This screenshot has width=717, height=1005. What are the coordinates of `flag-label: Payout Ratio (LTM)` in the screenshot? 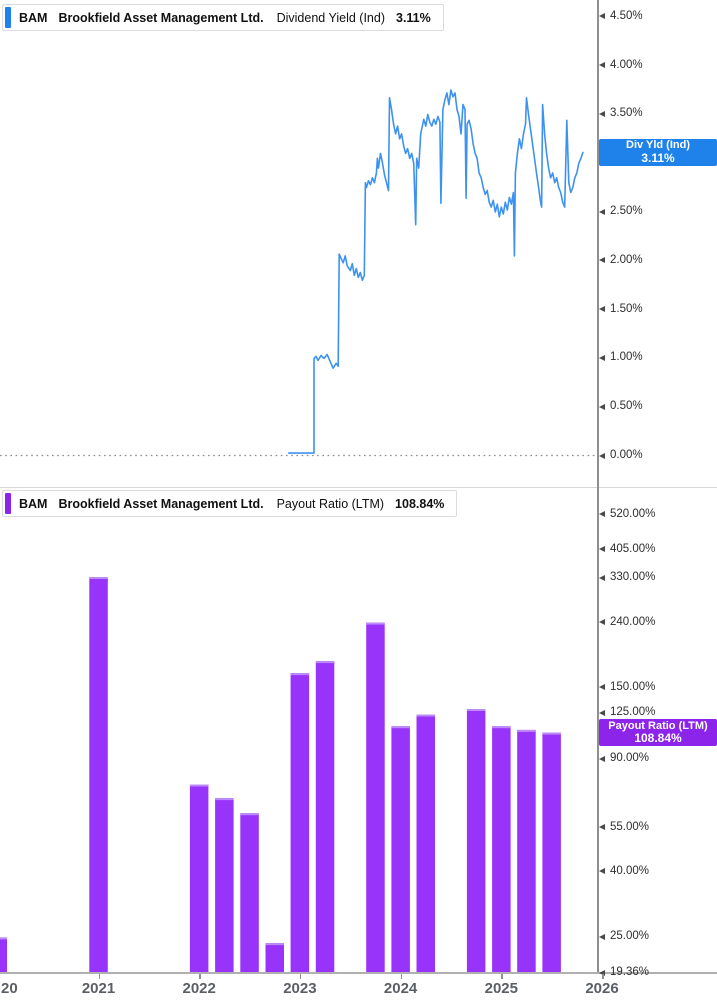 It's located at (658, 725).